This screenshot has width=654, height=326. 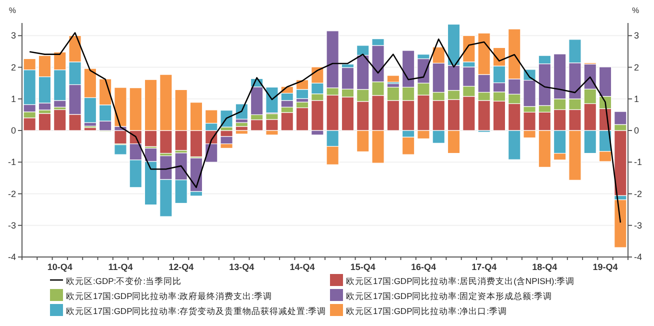 I want to click on legend-item: 欧元区17国:GDP同比拉动率:净出口:季调, so click(x=418, y=310).